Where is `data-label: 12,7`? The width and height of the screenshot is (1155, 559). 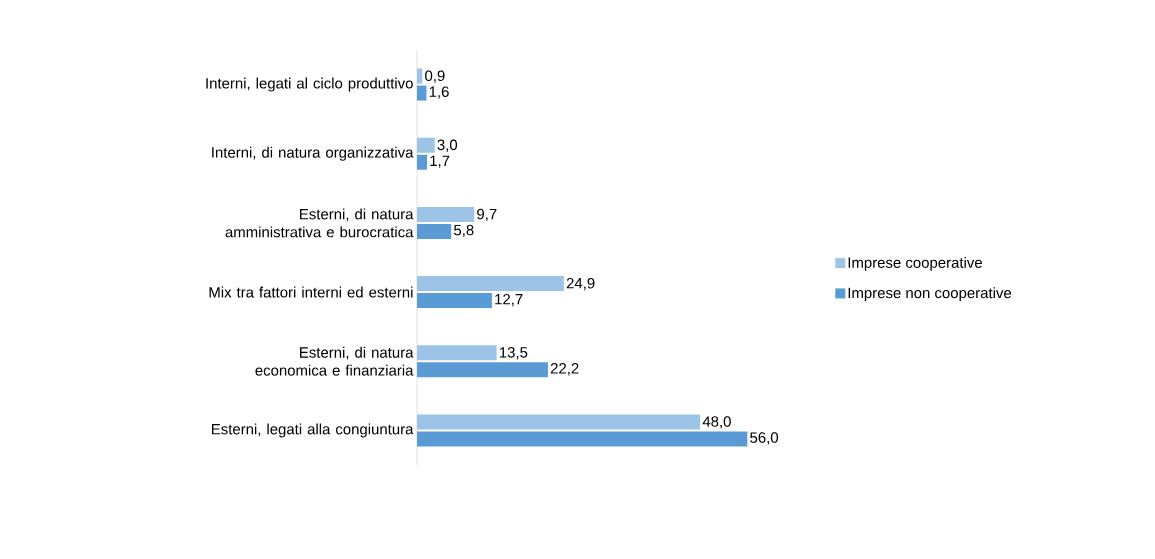
data-label: 12,7 is located at coordinates (509, 300).